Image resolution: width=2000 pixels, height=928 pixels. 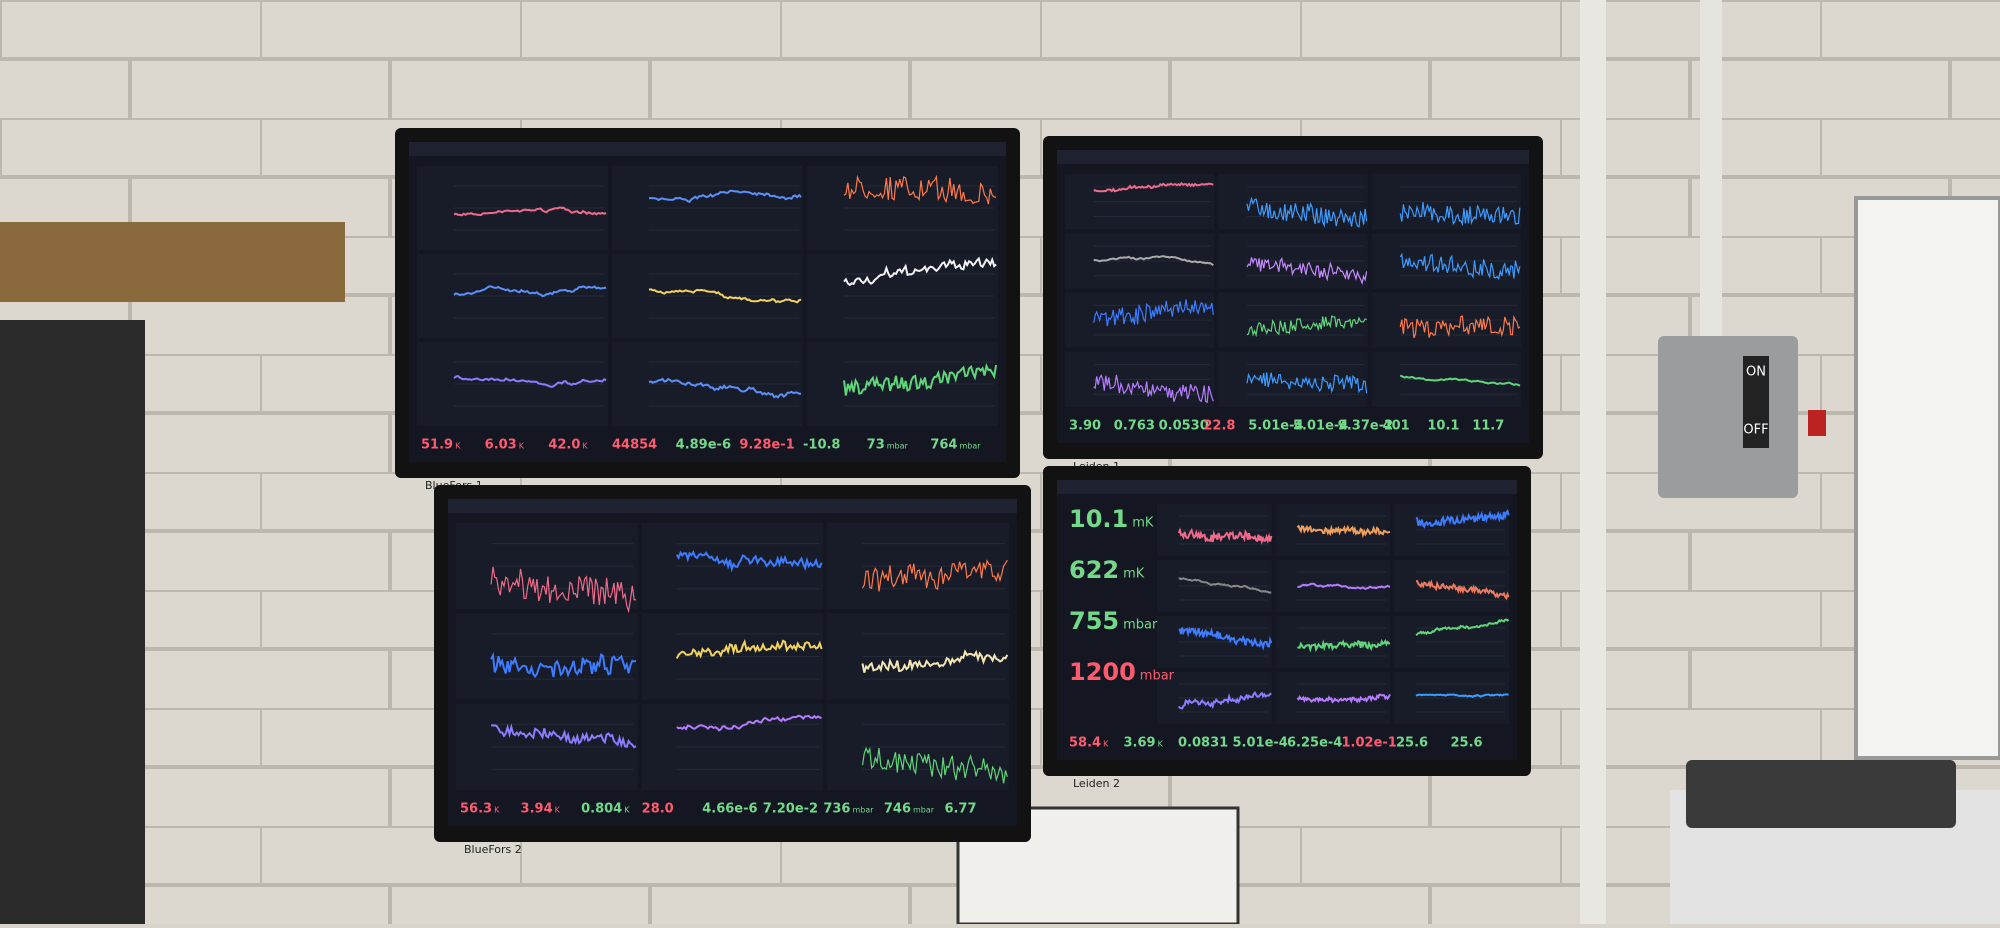 I want to click on stat-value: 22.8, so click(x=1219, y=426).